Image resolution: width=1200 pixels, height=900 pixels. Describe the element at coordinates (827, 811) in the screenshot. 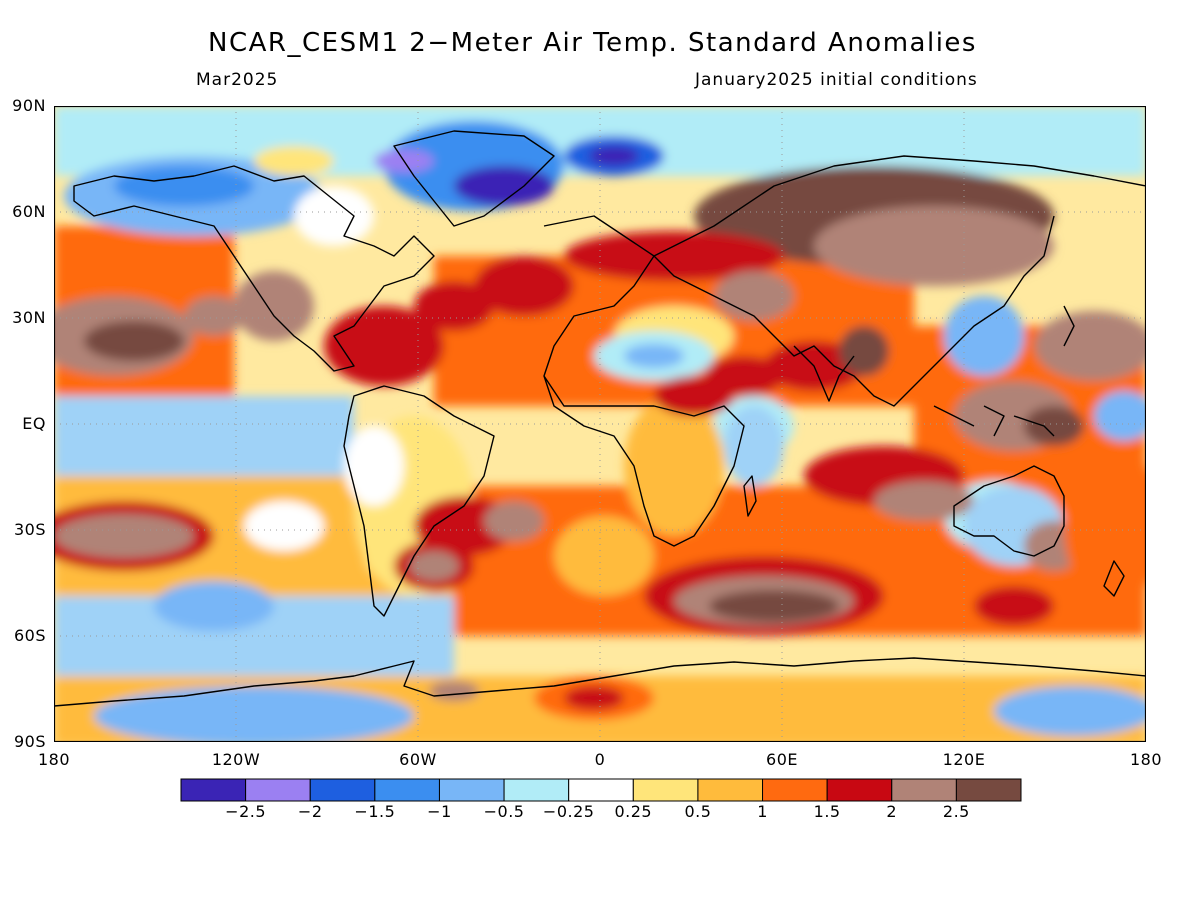

I see `colorbar-tick-label: 1.5` at that location.